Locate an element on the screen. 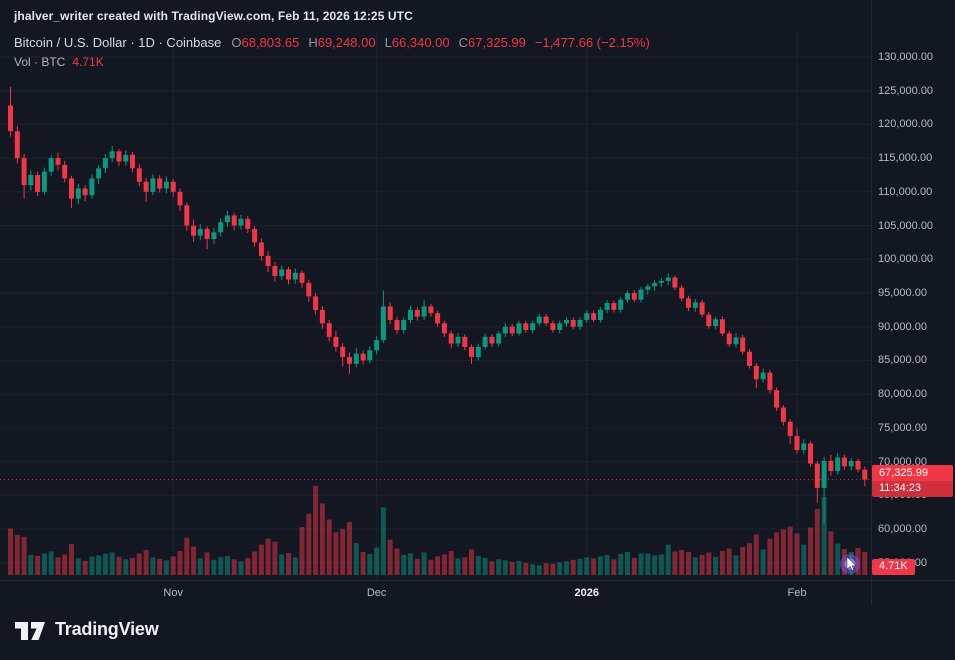  time-axis: Nov Dec 2026 Feb is located at coordinates (436, 593).